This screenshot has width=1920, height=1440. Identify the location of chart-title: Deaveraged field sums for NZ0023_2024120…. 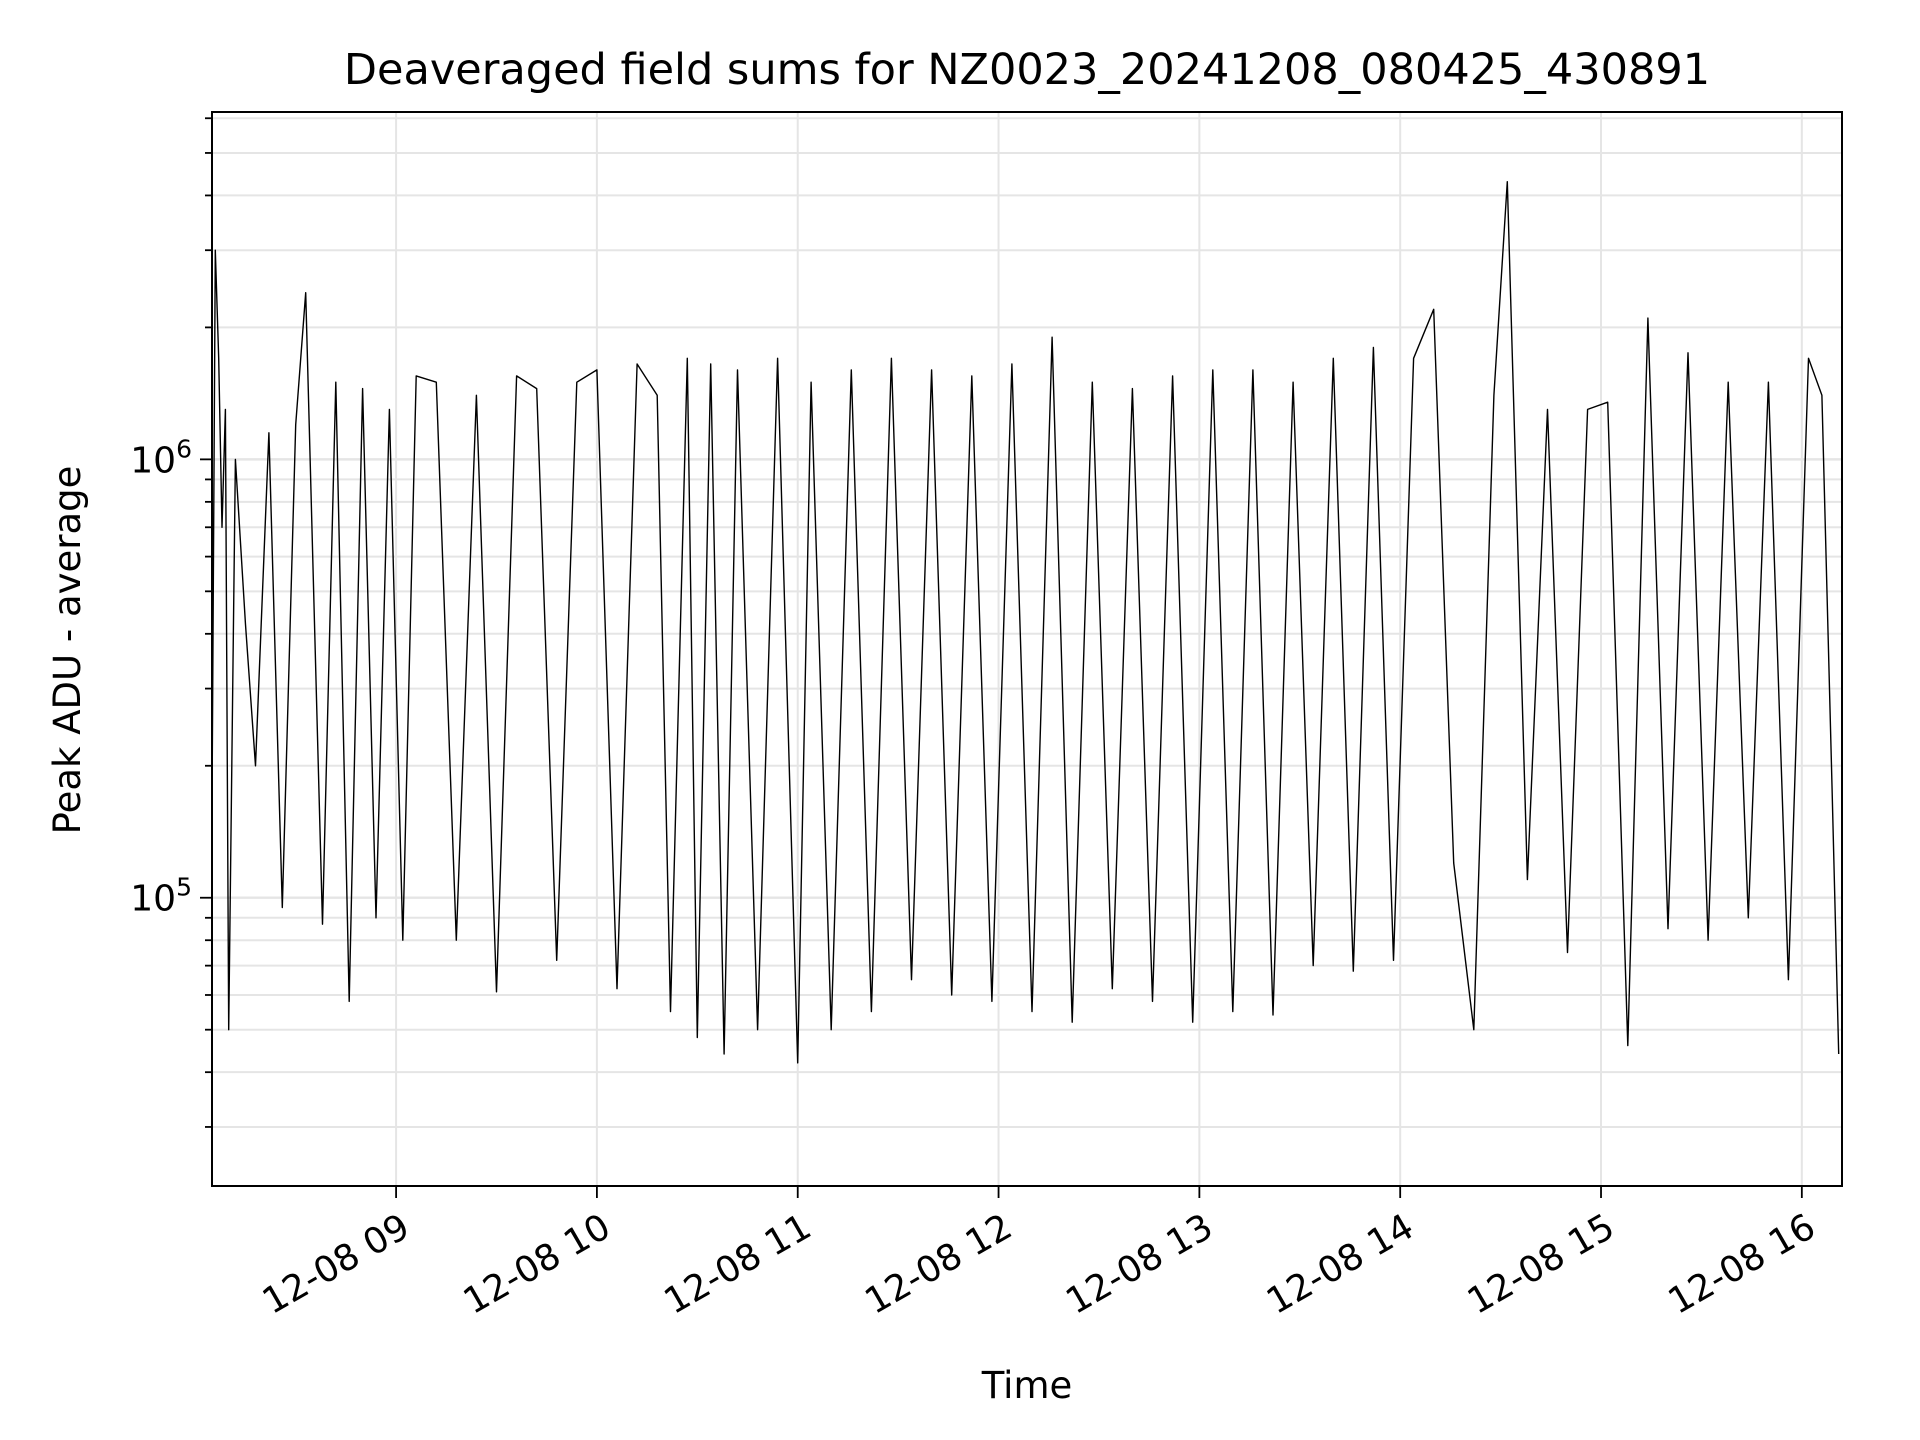
(1027, 70).